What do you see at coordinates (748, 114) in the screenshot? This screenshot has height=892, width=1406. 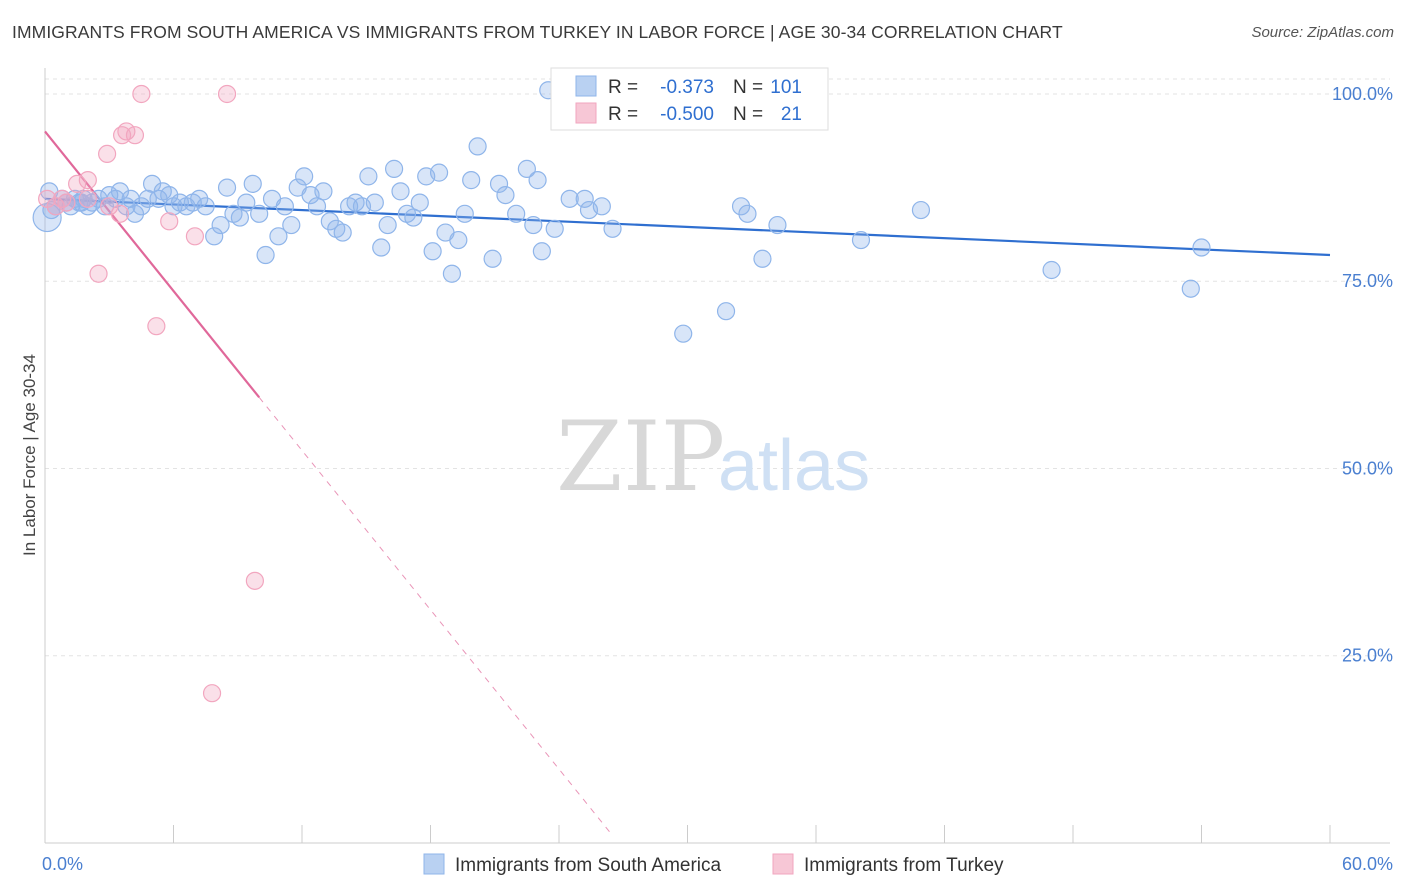 I see `legend-n-label-2: N =` at bounding box center [748, 114].